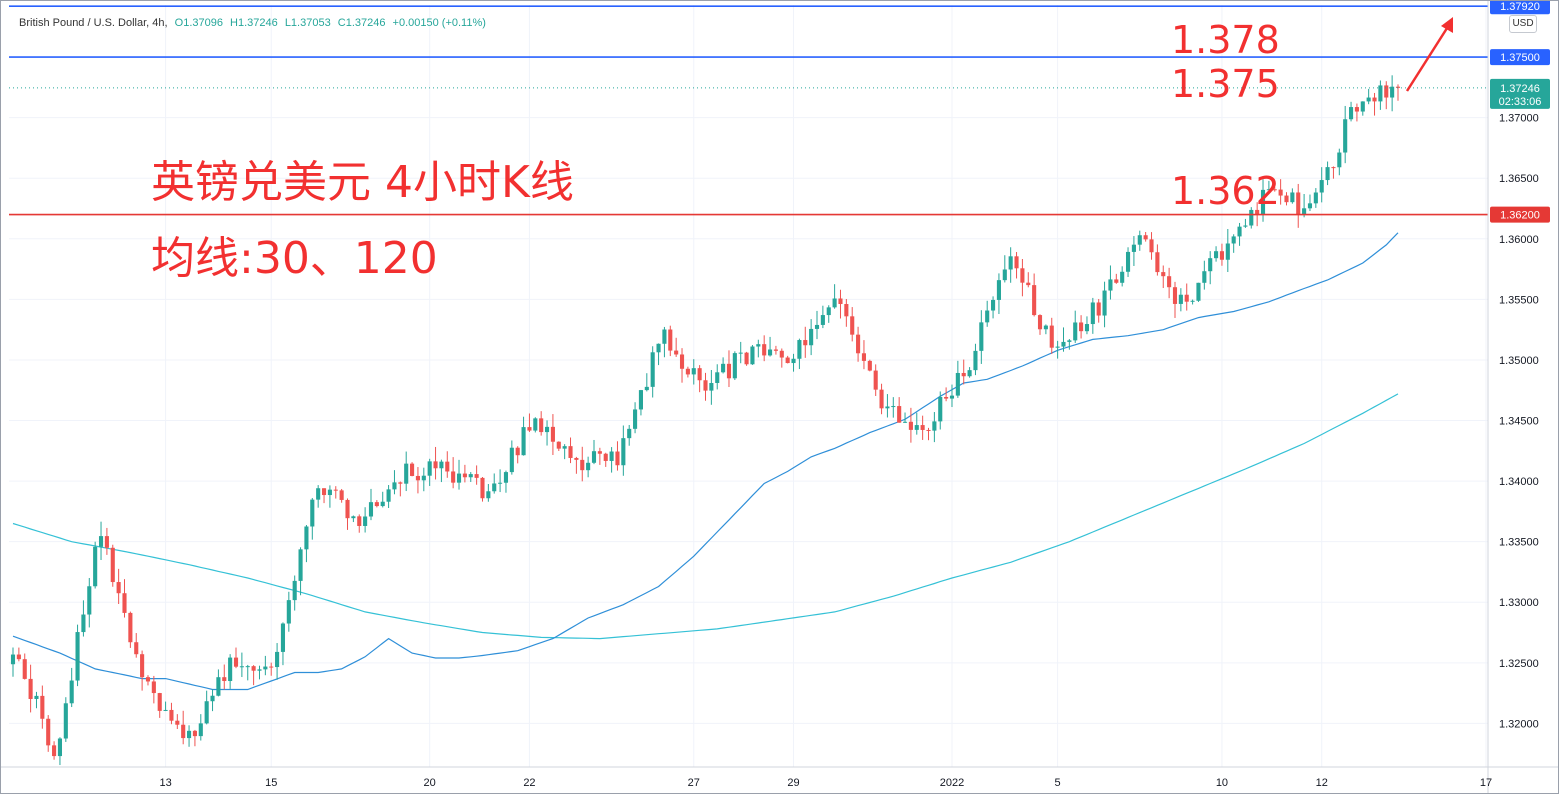 Image resolution: width=1559 pixels, height=794 pixels. I want to click on countdown-label: 02:33:06, so click(1520, 102).